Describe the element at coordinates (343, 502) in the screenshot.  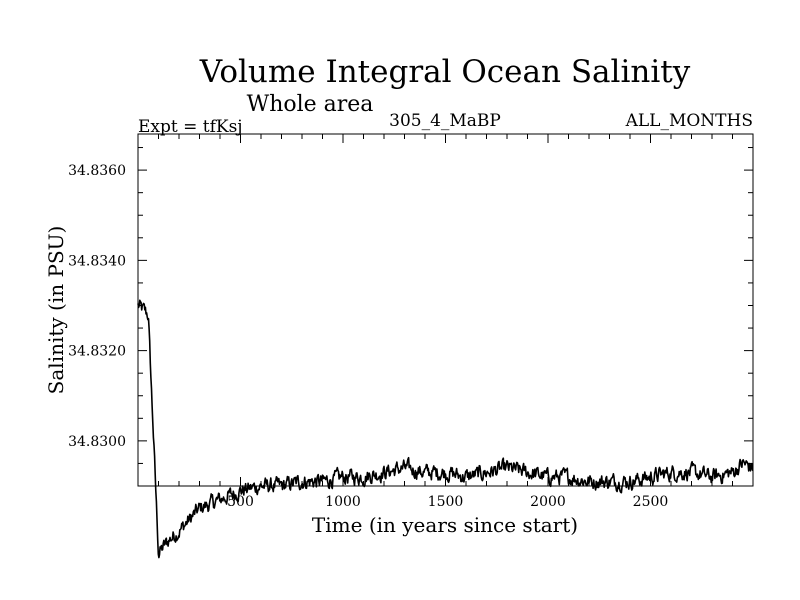
I see `x-tick-label: 1000` at that location.